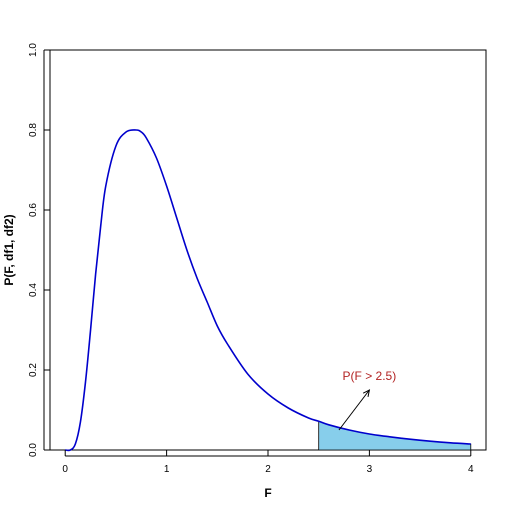 The width and height of the screenshot is (512, 512). Describe the element at coordinates (471, 469) in the screenshot. I see `x-tick-label: 4` at that location.